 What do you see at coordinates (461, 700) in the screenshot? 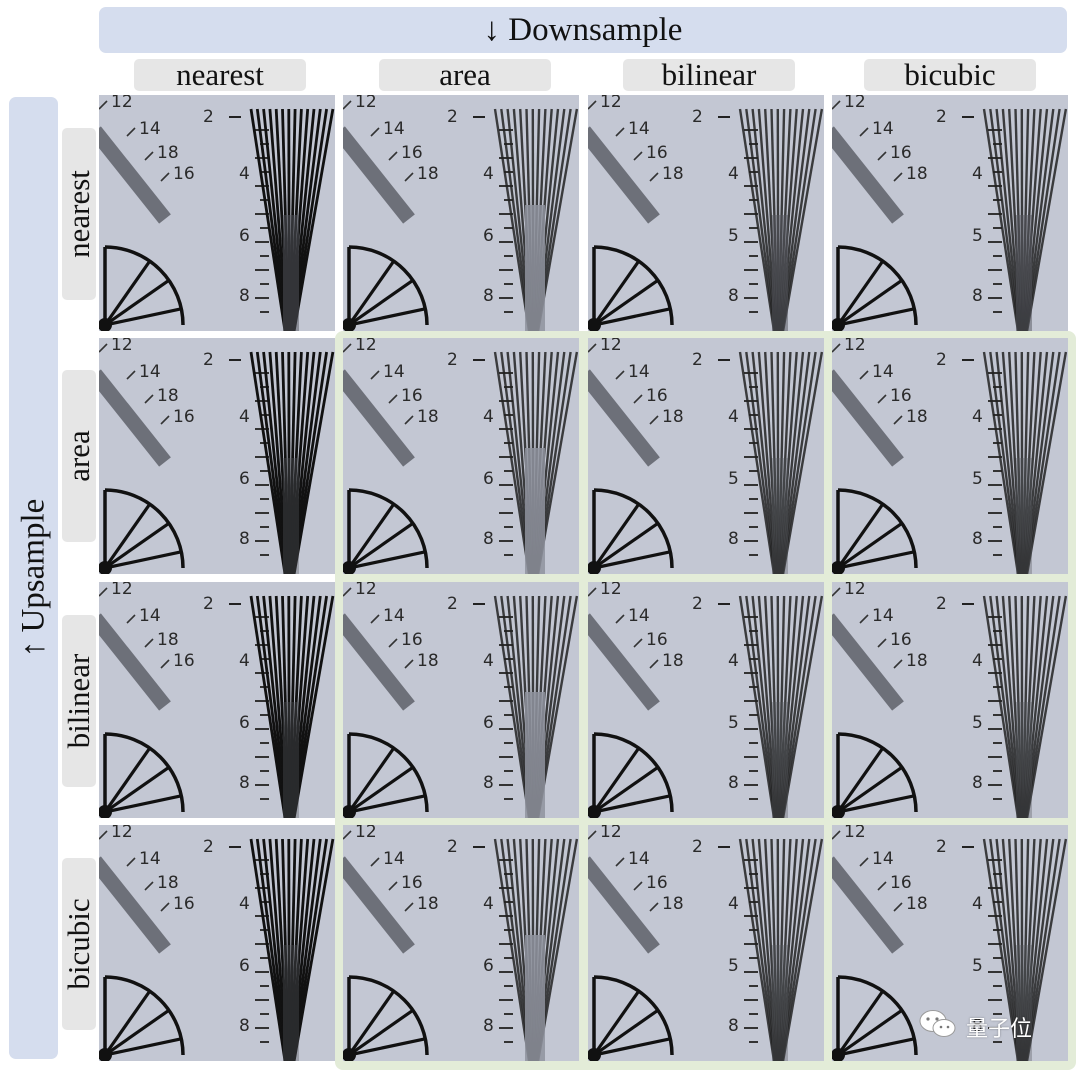
I see `tile-up-bilinear-down-area: 12 14 16 18 2 4 6 8` at bounding box center [461, 700].